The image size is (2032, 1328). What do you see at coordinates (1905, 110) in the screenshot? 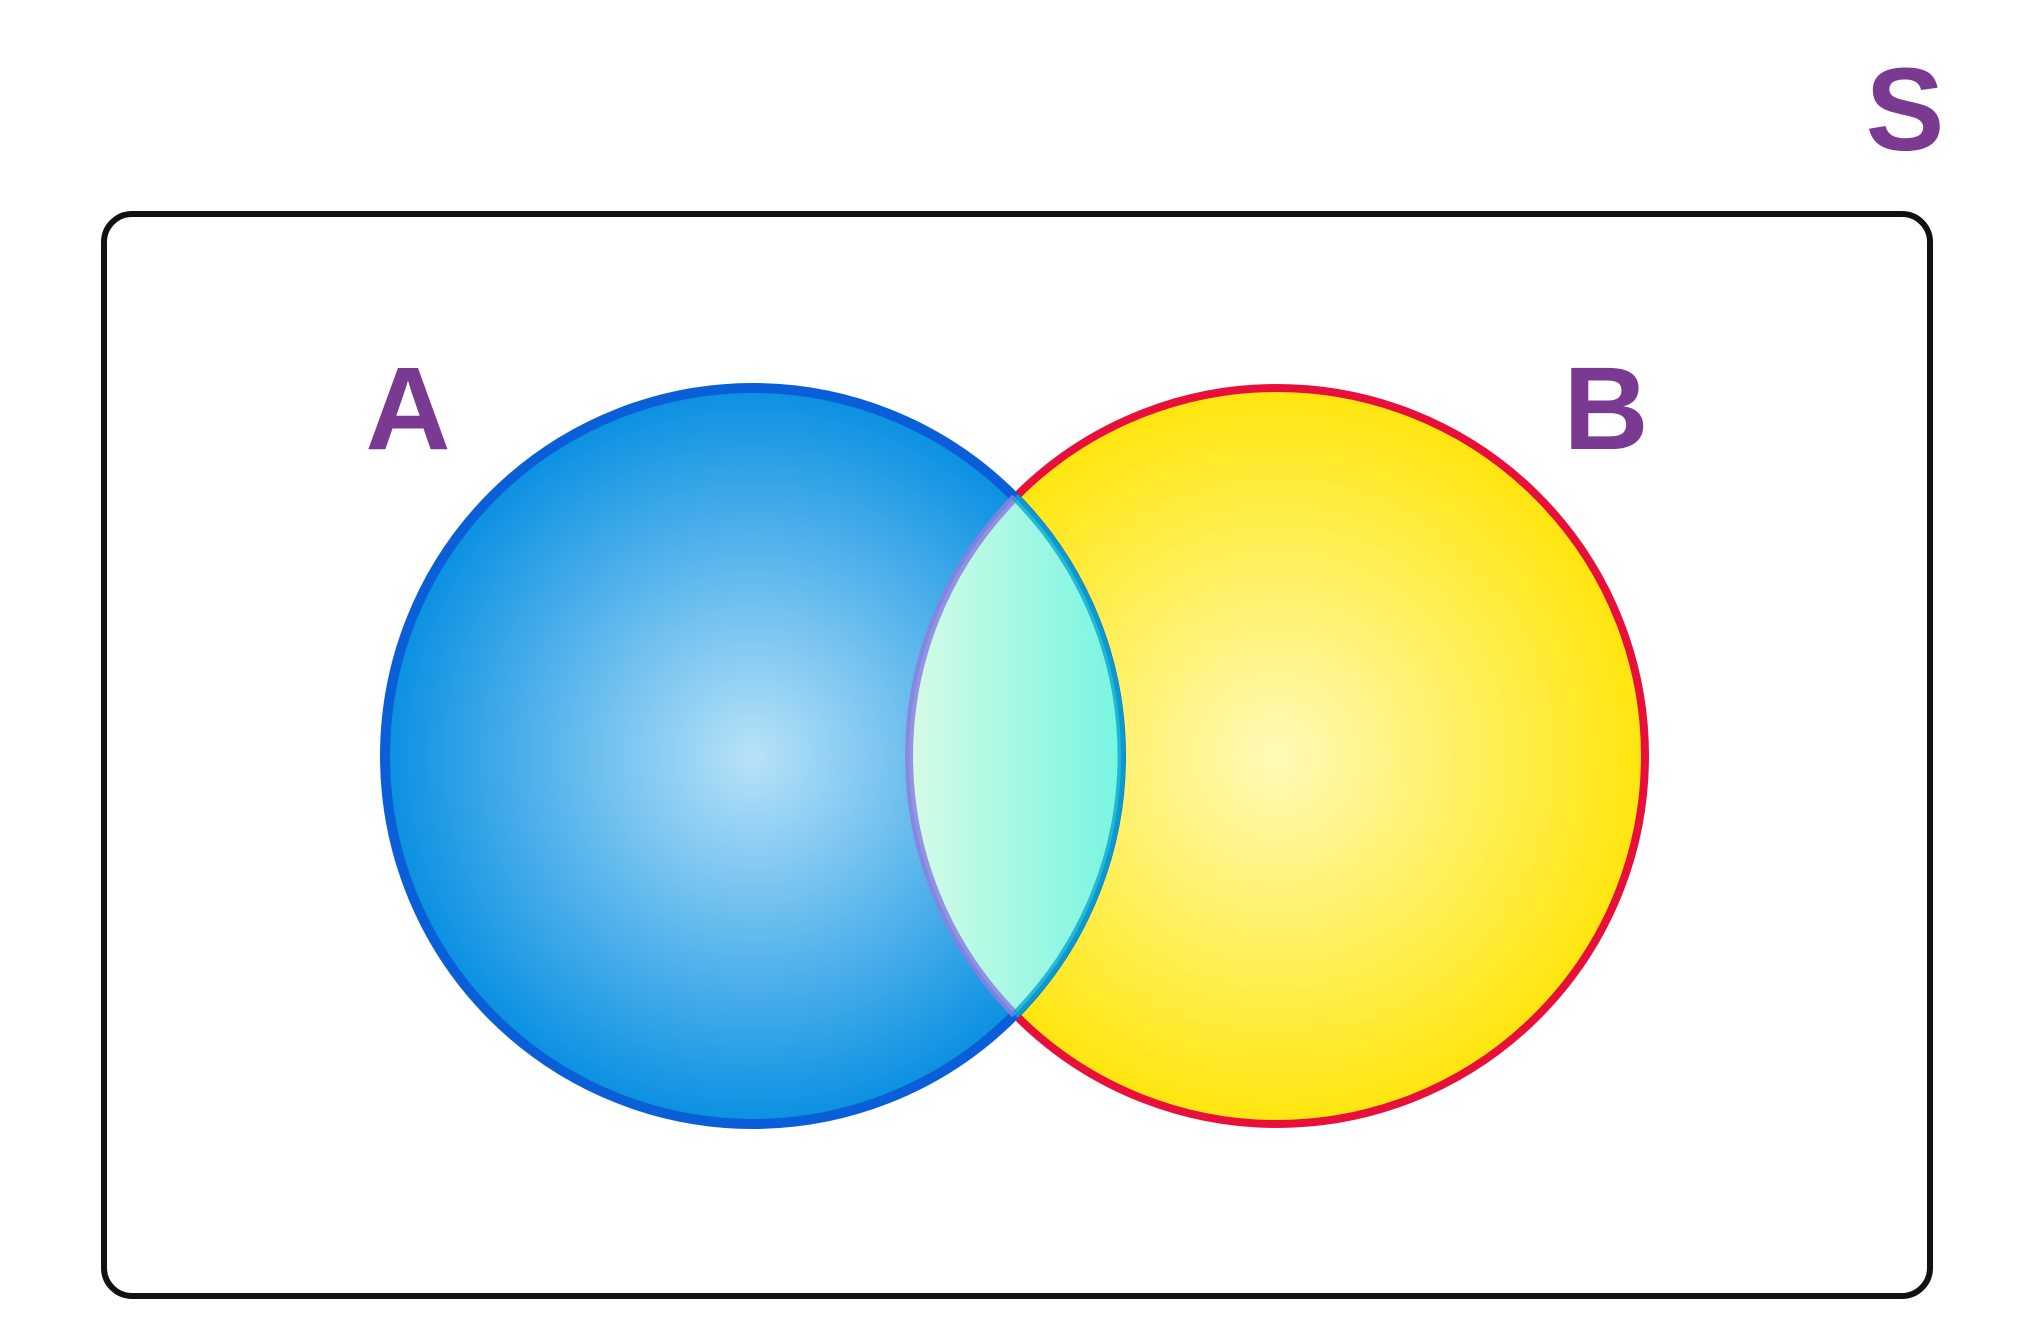
I see `universe-label: S` at bounding box center [1905, 110].